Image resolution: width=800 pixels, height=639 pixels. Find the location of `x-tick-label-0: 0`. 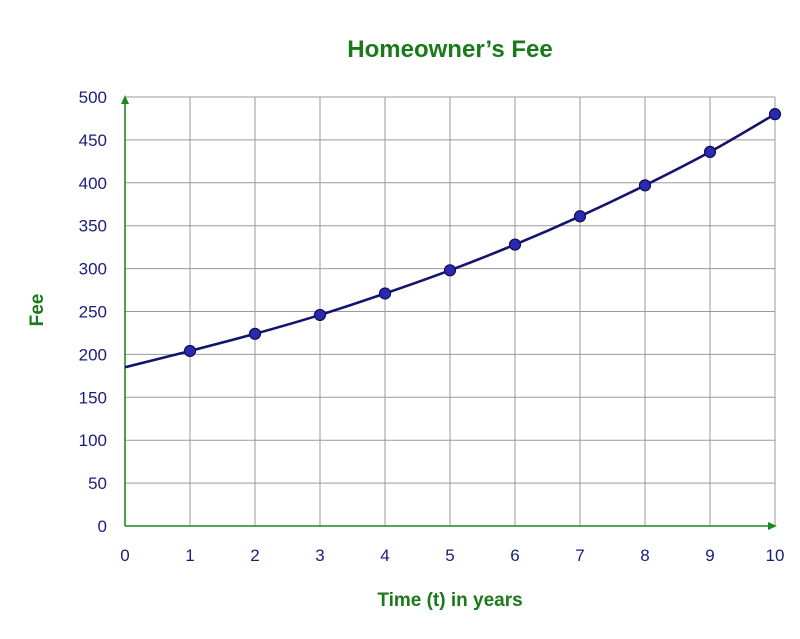

x-tick-label-0: 0 is located at coordinates (124, 555).